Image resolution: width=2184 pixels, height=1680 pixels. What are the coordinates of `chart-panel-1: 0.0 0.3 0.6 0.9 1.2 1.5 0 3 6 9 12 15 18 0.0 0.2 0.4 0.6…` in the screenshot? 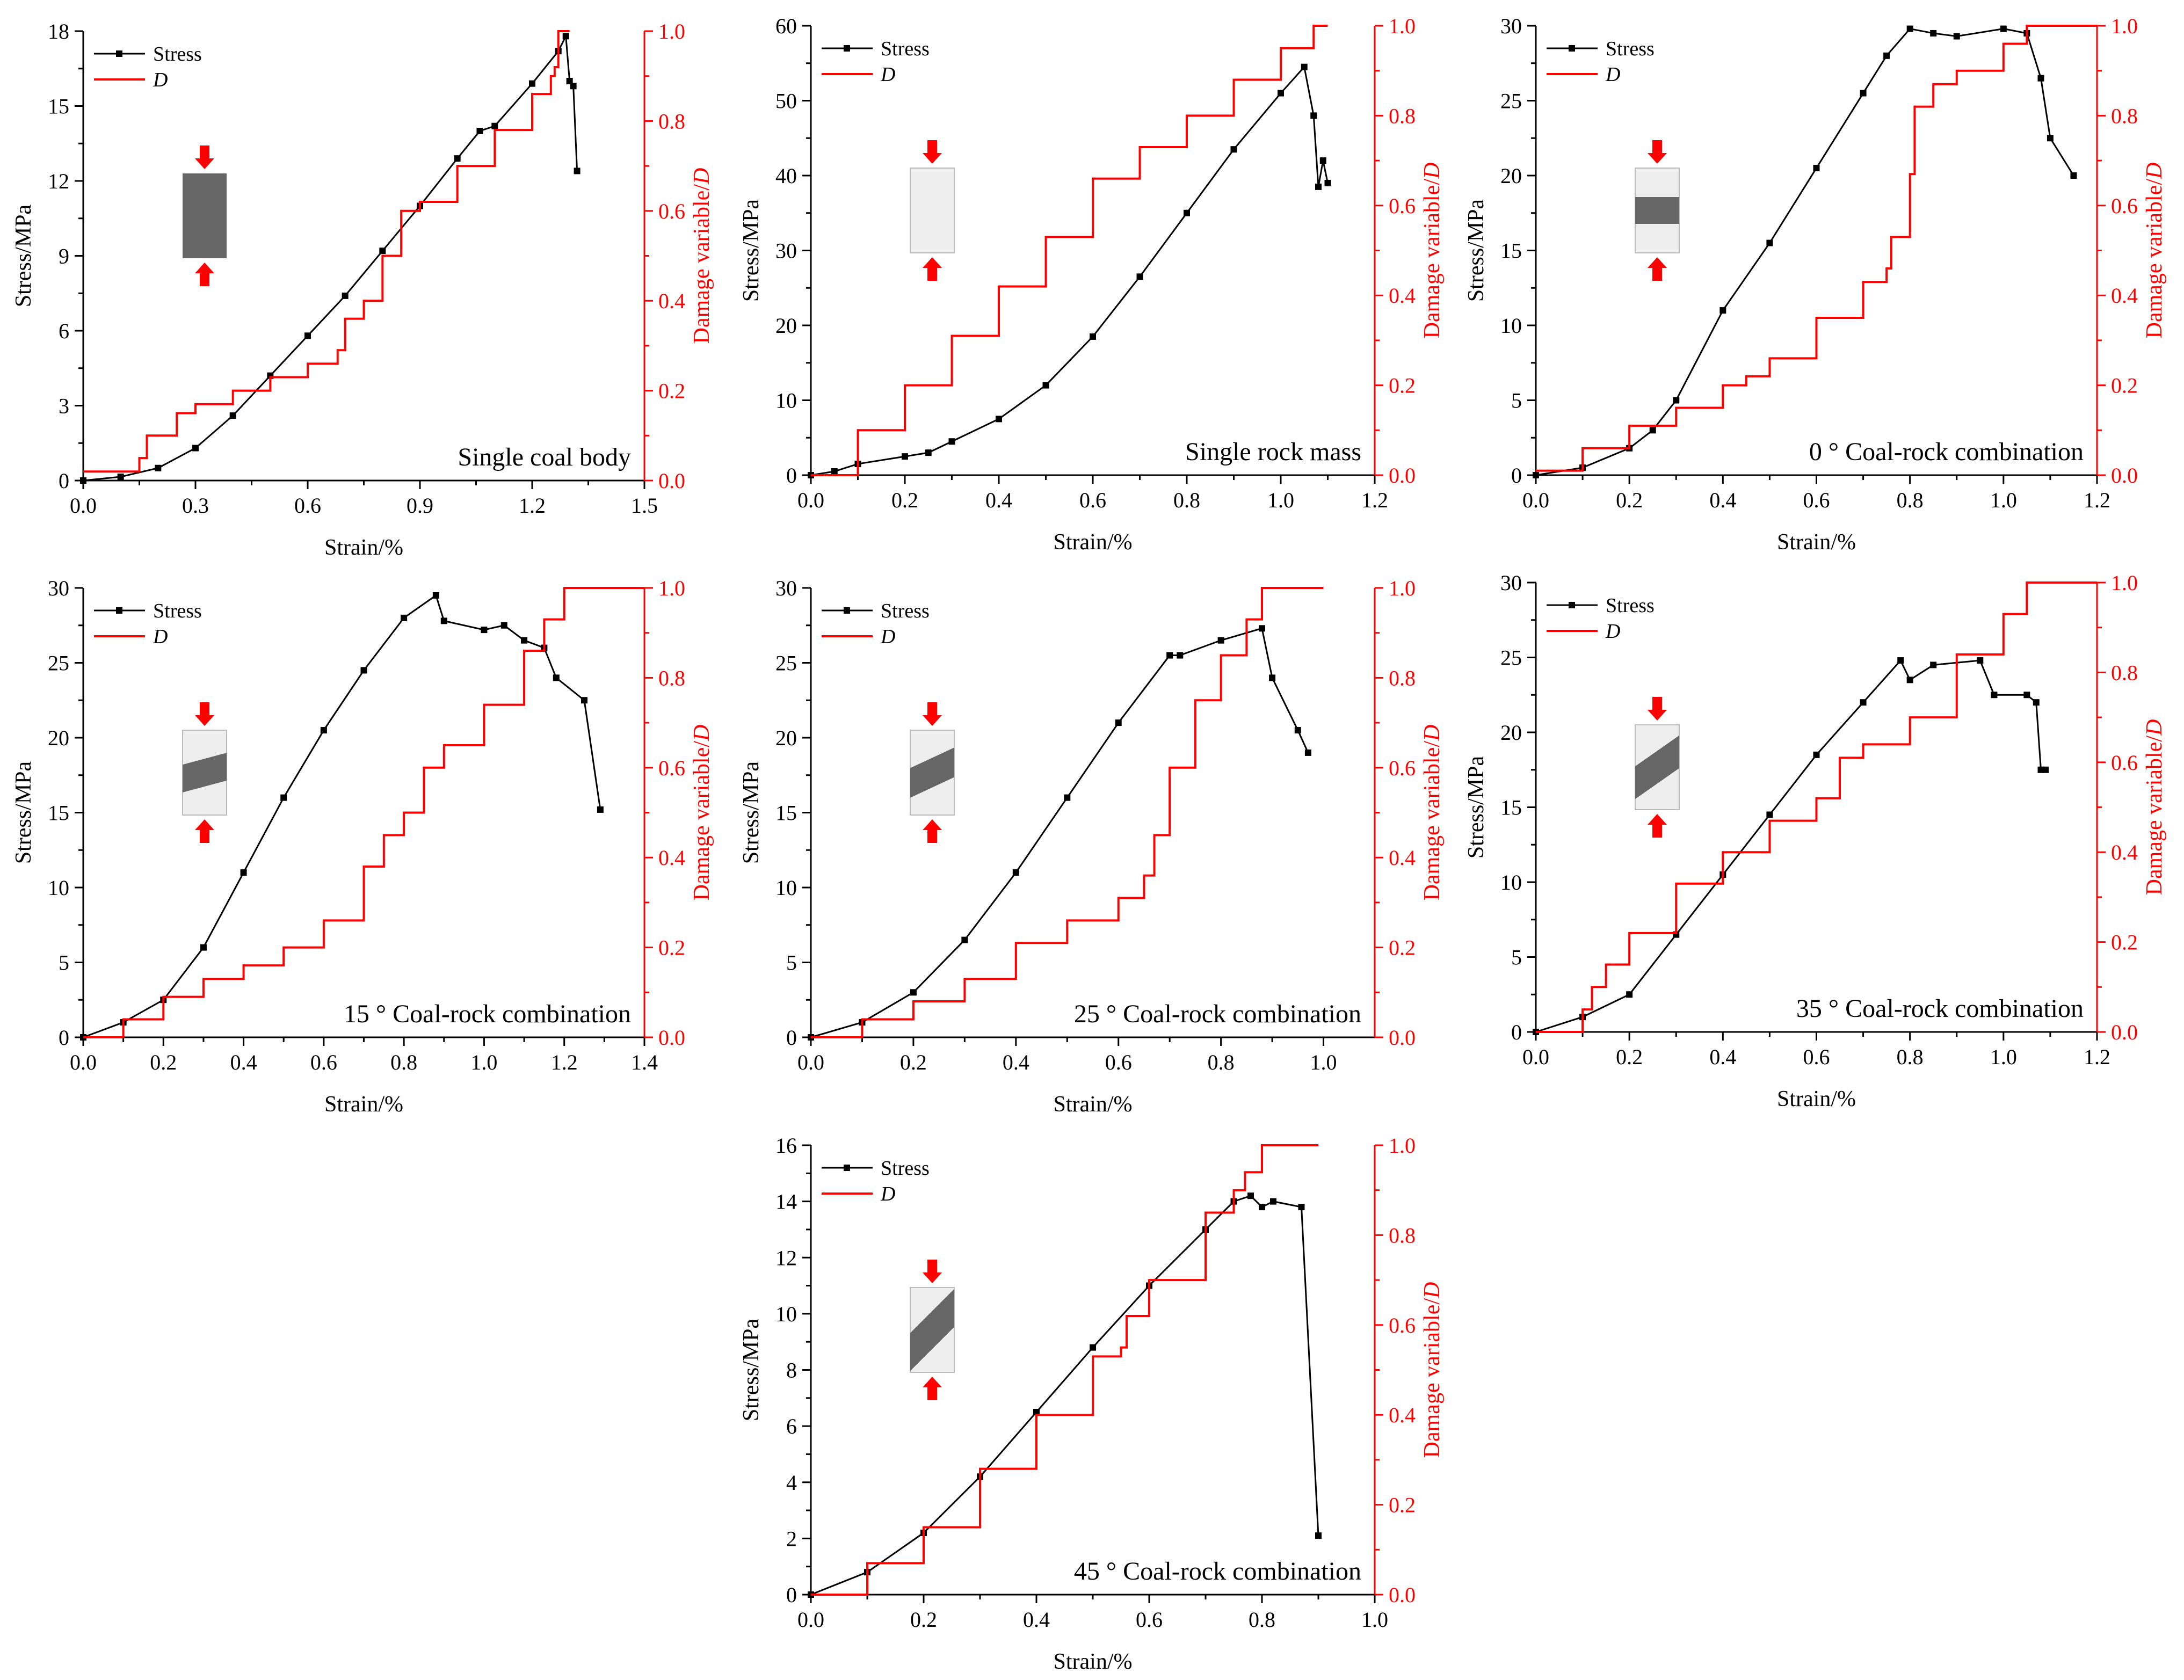 It's located at (362, 289).